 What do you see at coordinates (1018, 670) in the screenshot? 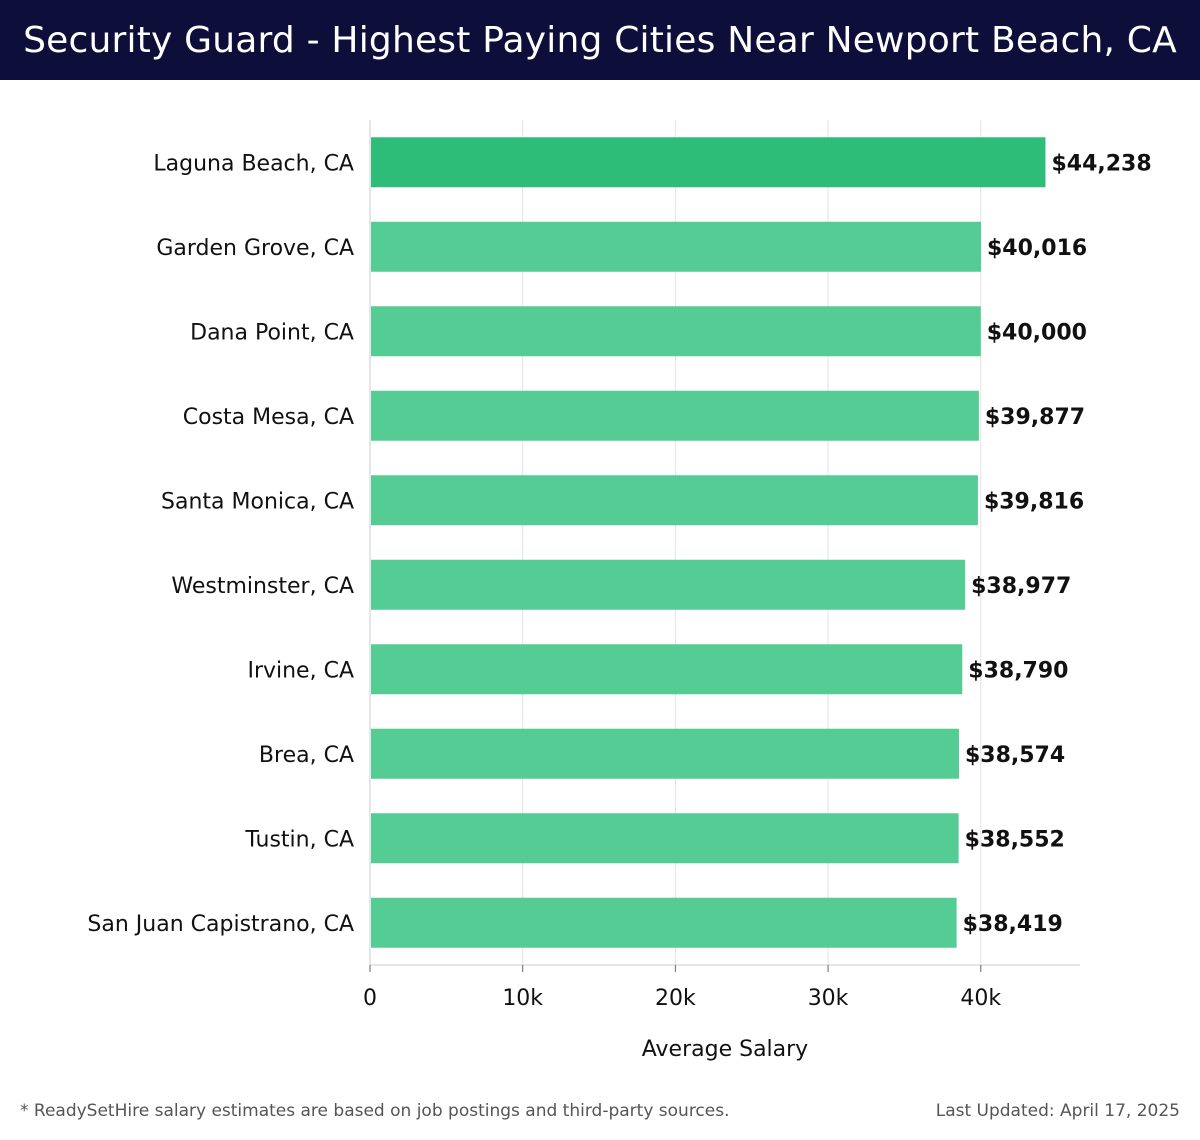
I see `value-label: $38,790` at bounding box center [1018, 670].